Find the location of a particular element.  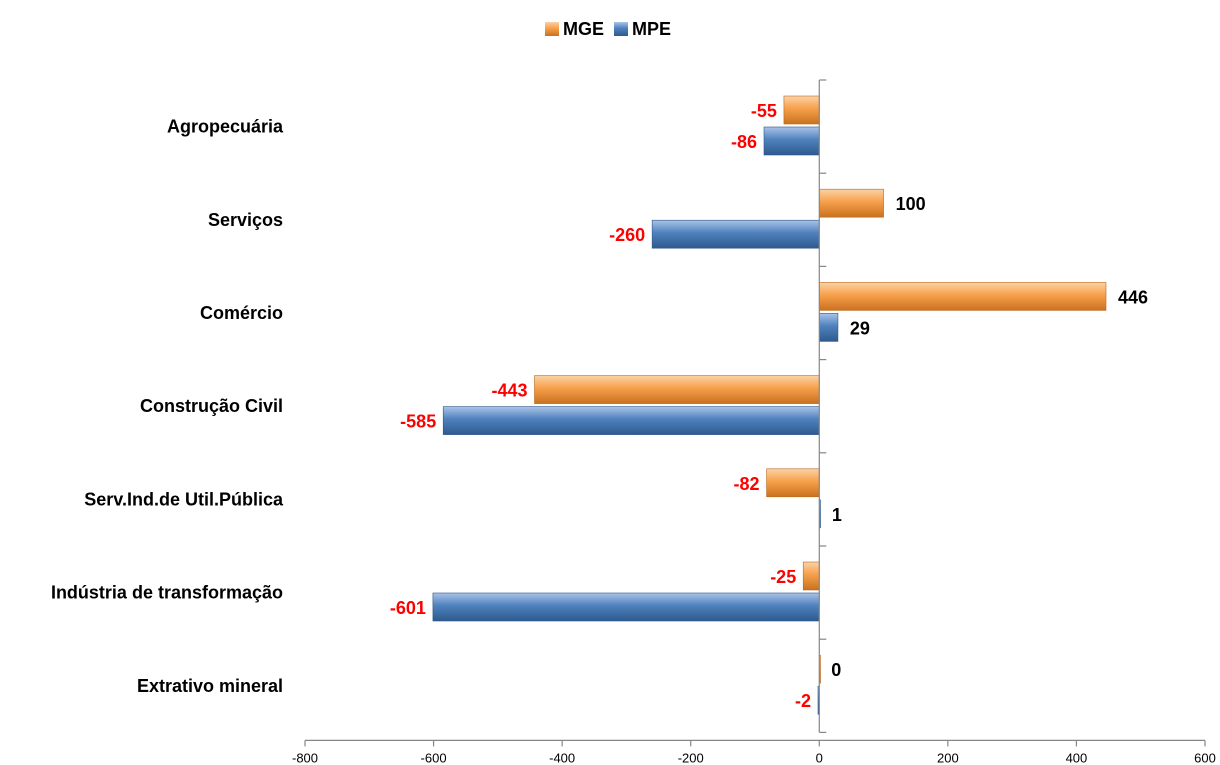

x-tick-label: -200 is located at coordinates (691, 757).